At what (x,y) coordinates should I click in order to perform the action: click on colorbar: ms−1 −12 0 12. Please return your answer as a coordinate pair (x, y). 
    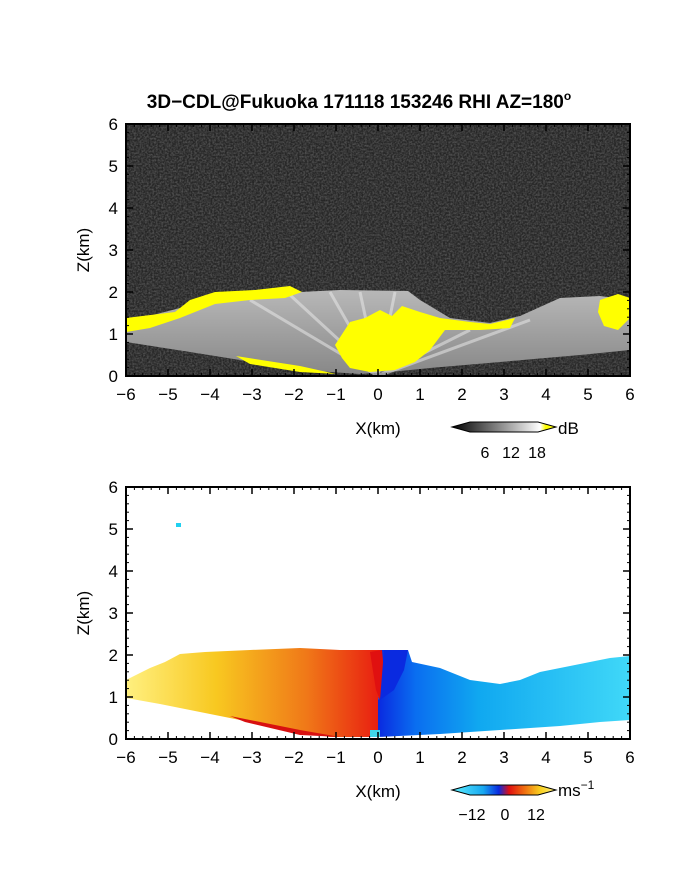
    Looking at the image, I should click on (522, 801).